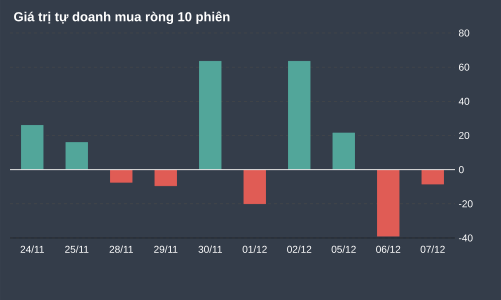 This screenshot has height=300, width=501. Describe the element at coordinates (432, 249) in the screenshot. I see `x-tick-label: 07/12` at that location.